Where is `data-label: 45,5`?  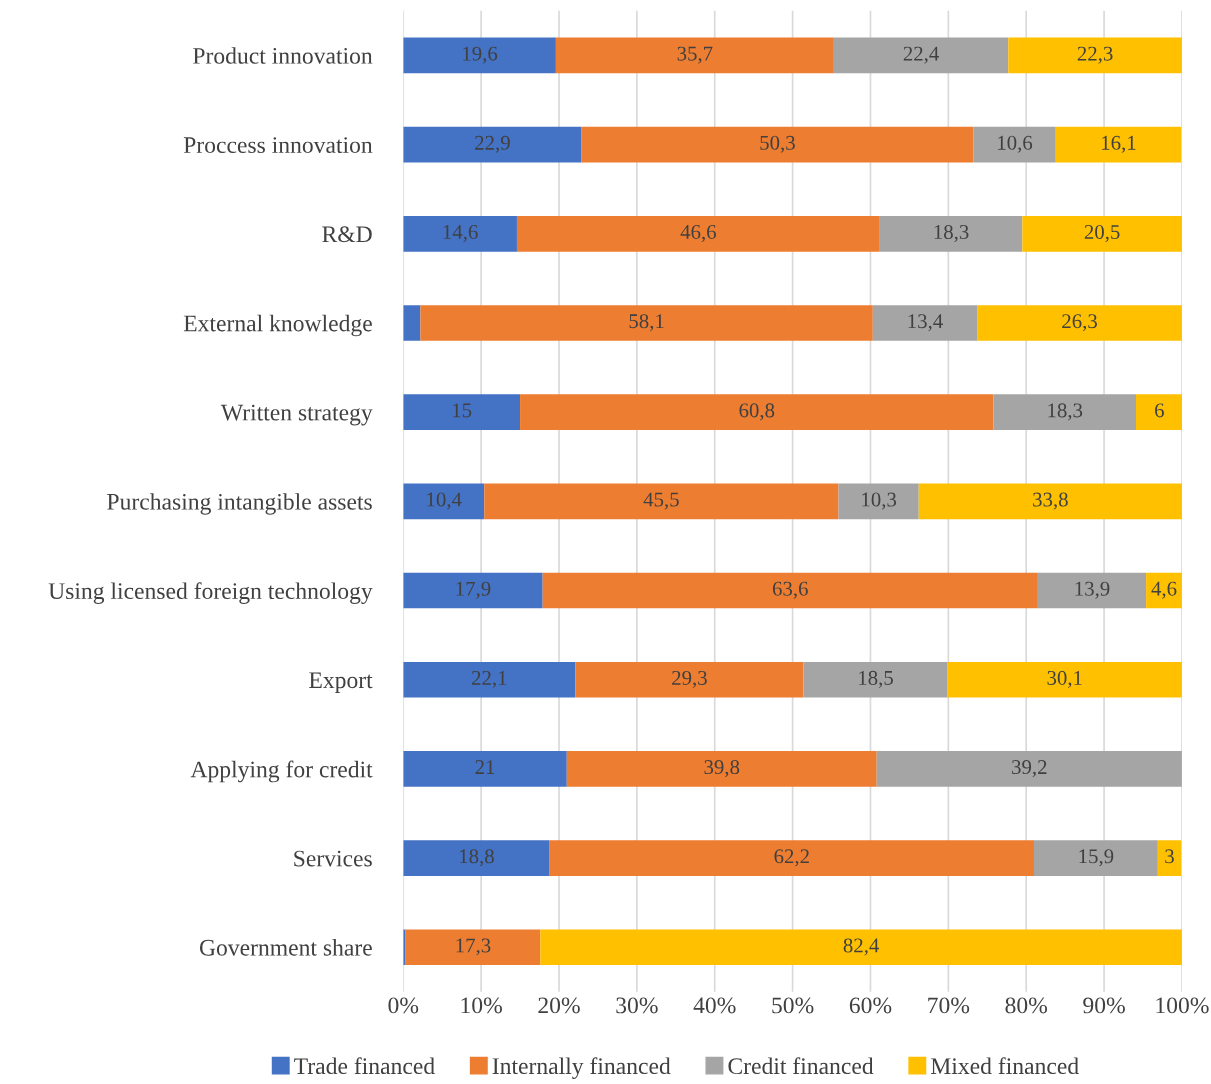
data-label: 45,5 is located at coordinates (661, 501).